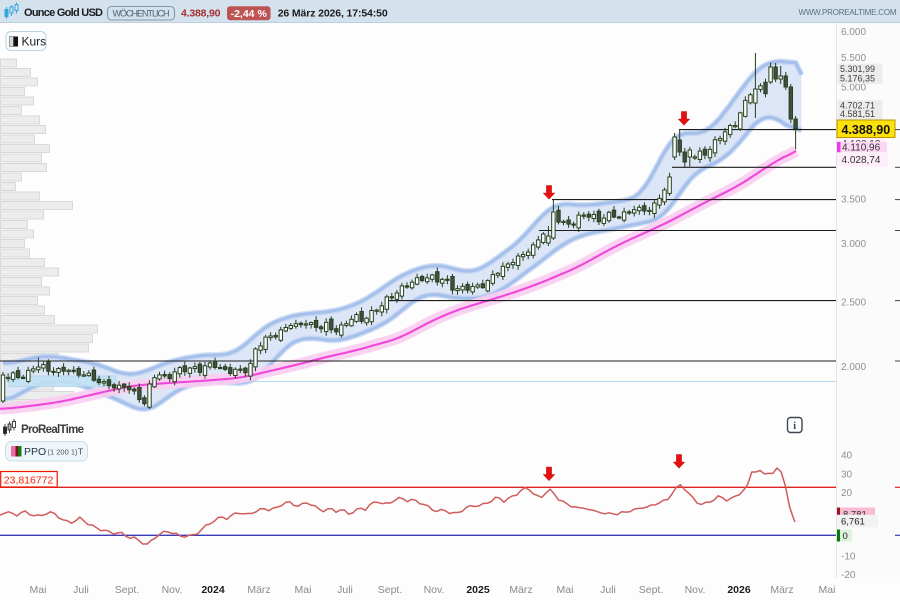 This screenshot has width=900, height=600. I want to click on svg-text: 5.500, so click(853, 58).